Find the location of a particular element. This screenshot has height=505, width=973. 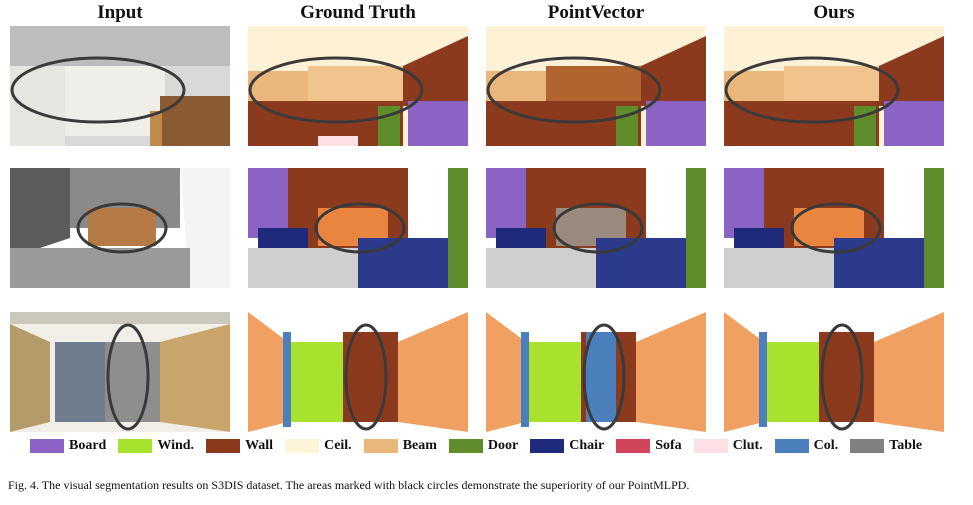

legend-swatch-chair is located at coordinates (547, 446).